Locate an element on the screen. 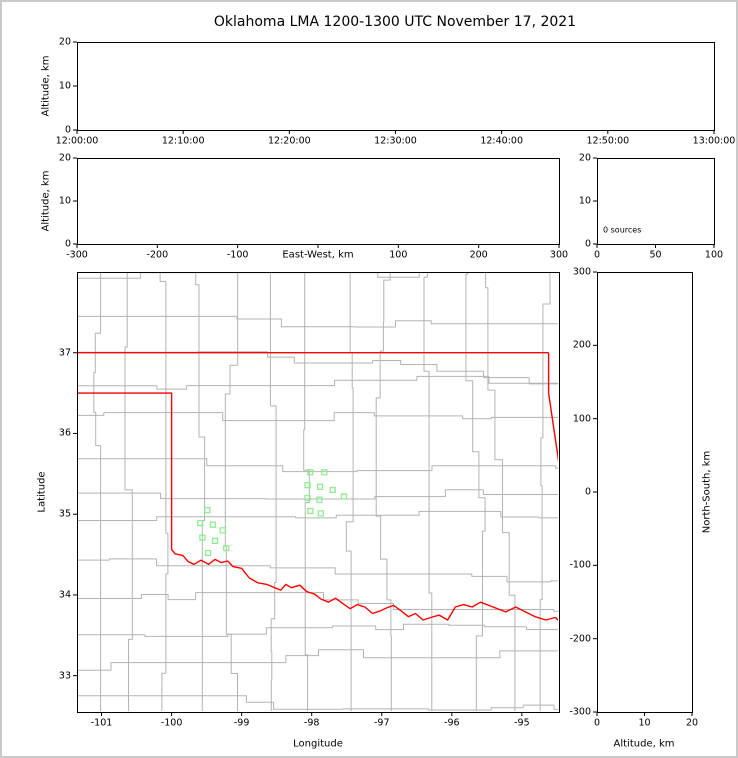 This screenshot has width=738, height=758. map-x-tick-label: -95 is located at coordinates (522, 723).